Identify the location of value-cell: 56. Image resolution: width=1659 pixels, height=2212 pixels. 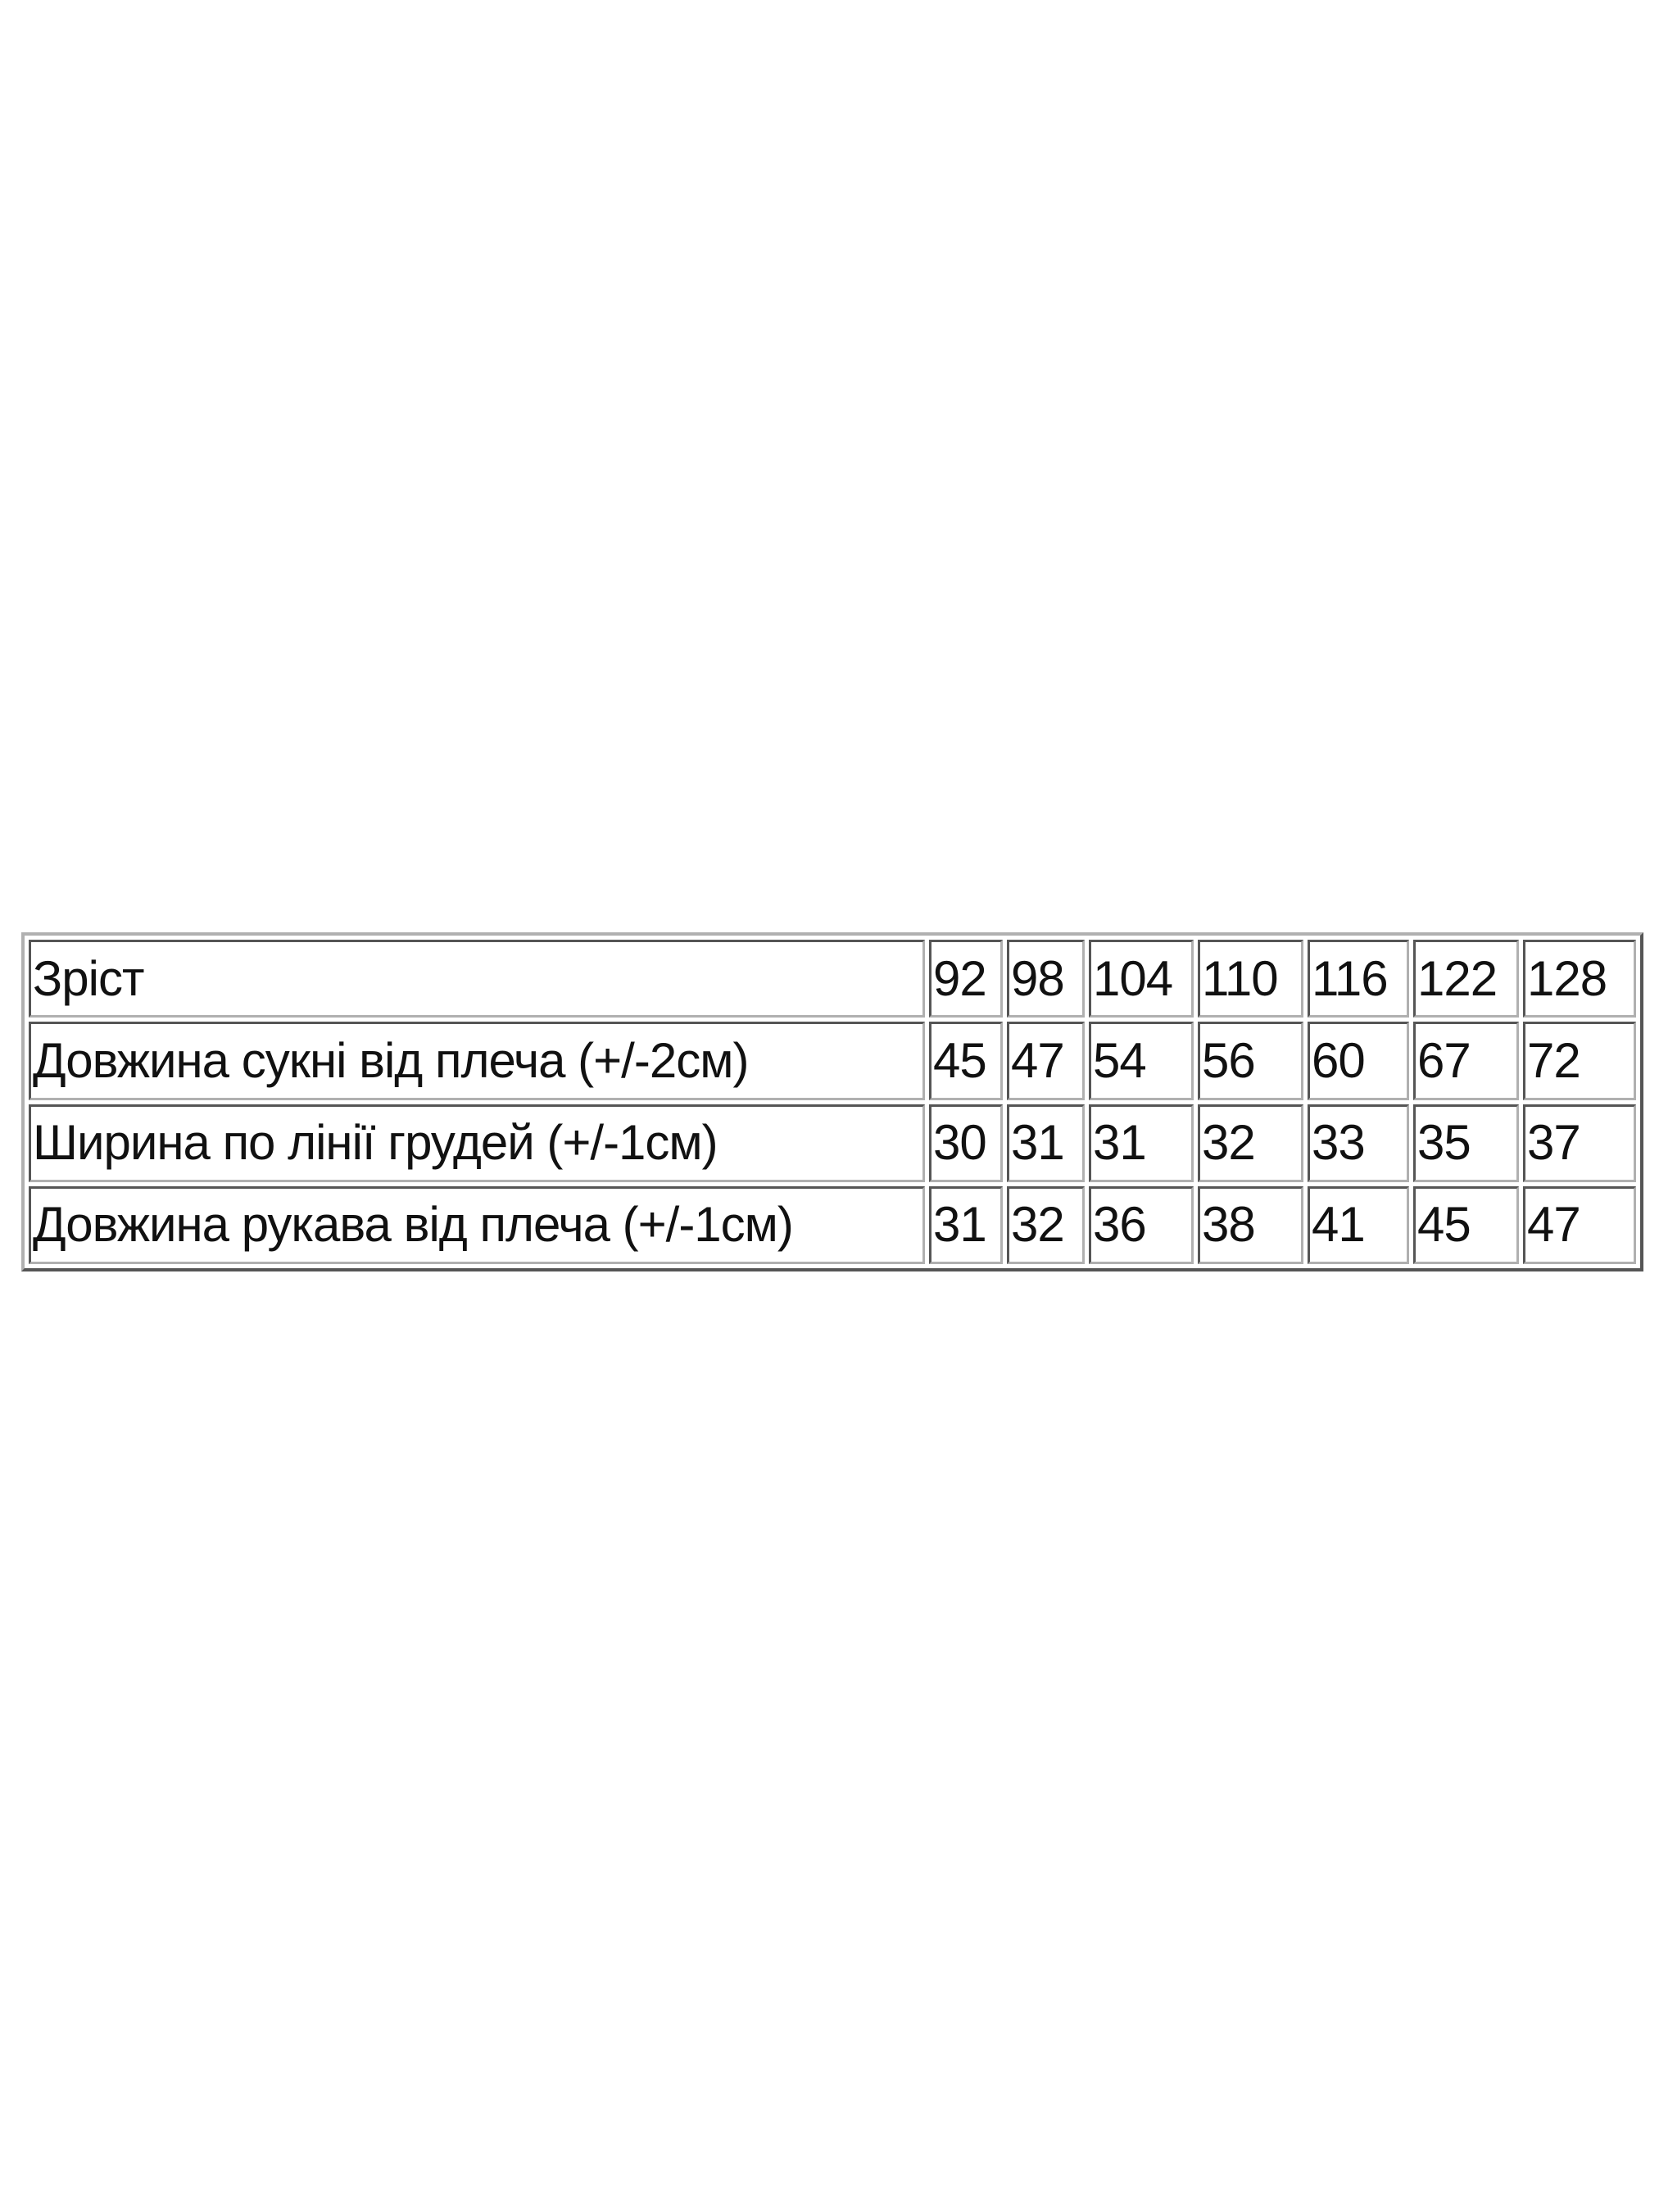
(1250, 1061).